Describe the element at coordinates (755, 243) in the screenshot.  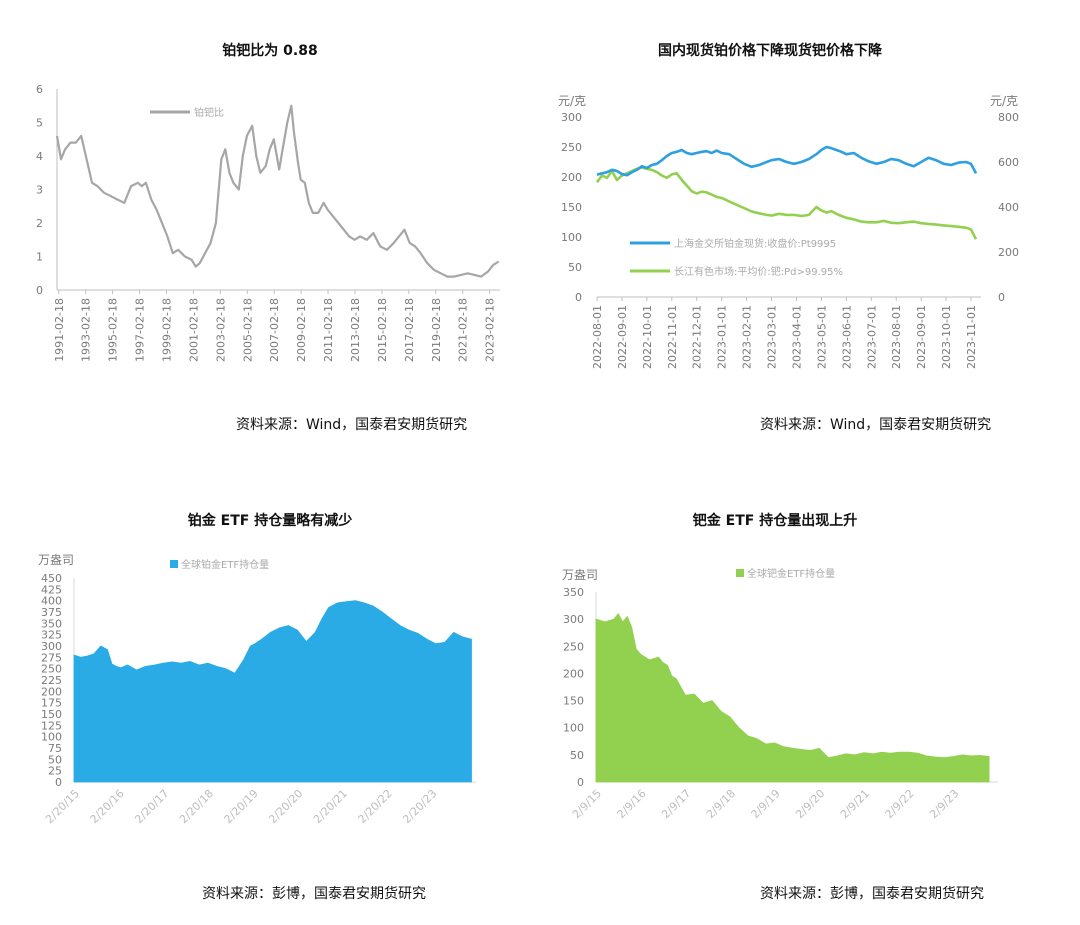
I see `legend-label-platinum: 上海金交所铂金现货:收盘价:Pt9995` at that location.